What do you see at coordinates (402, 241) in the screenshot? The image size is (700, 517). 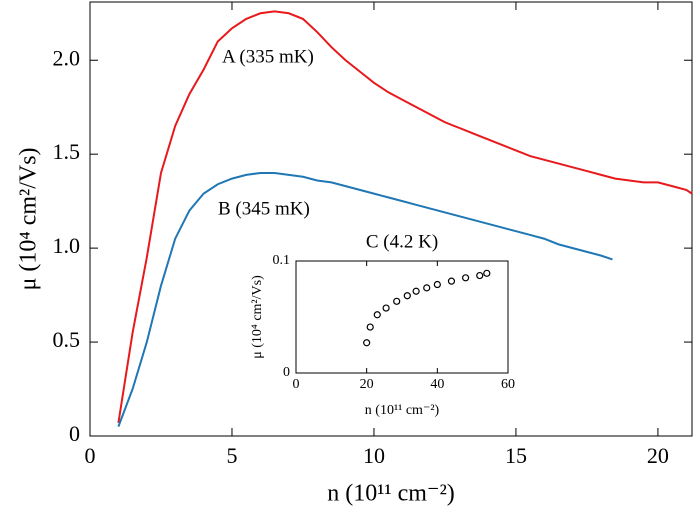 I see `inset-title: C (4.2 K)` at bounding box center [402, 241].